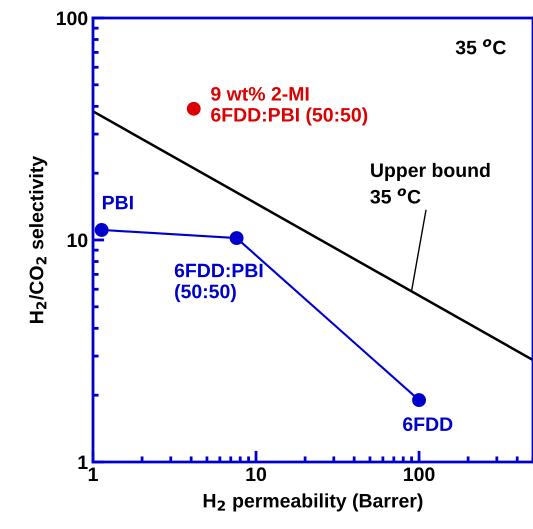 Image resolution: width=533 pixels, height=529 pixels. What do you see at coordinates (83, 463) in the screenshot?
I see `y-tick-label: 1` at bounding box center [83, 463].